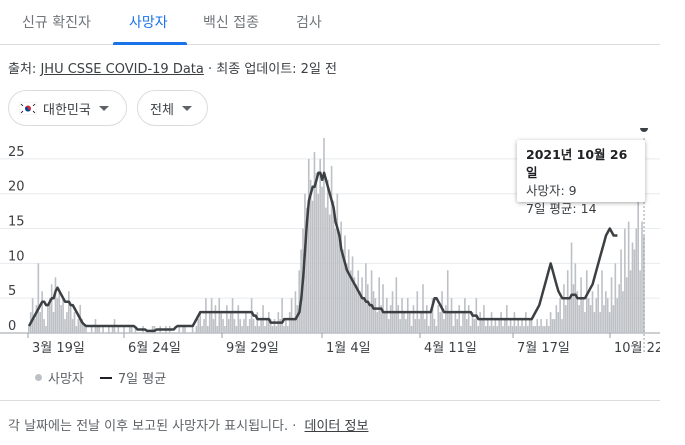  Describe the element at coordinates (336, 426) in the screenshot. I see `data-info-link: 데이터 정보` at that location.